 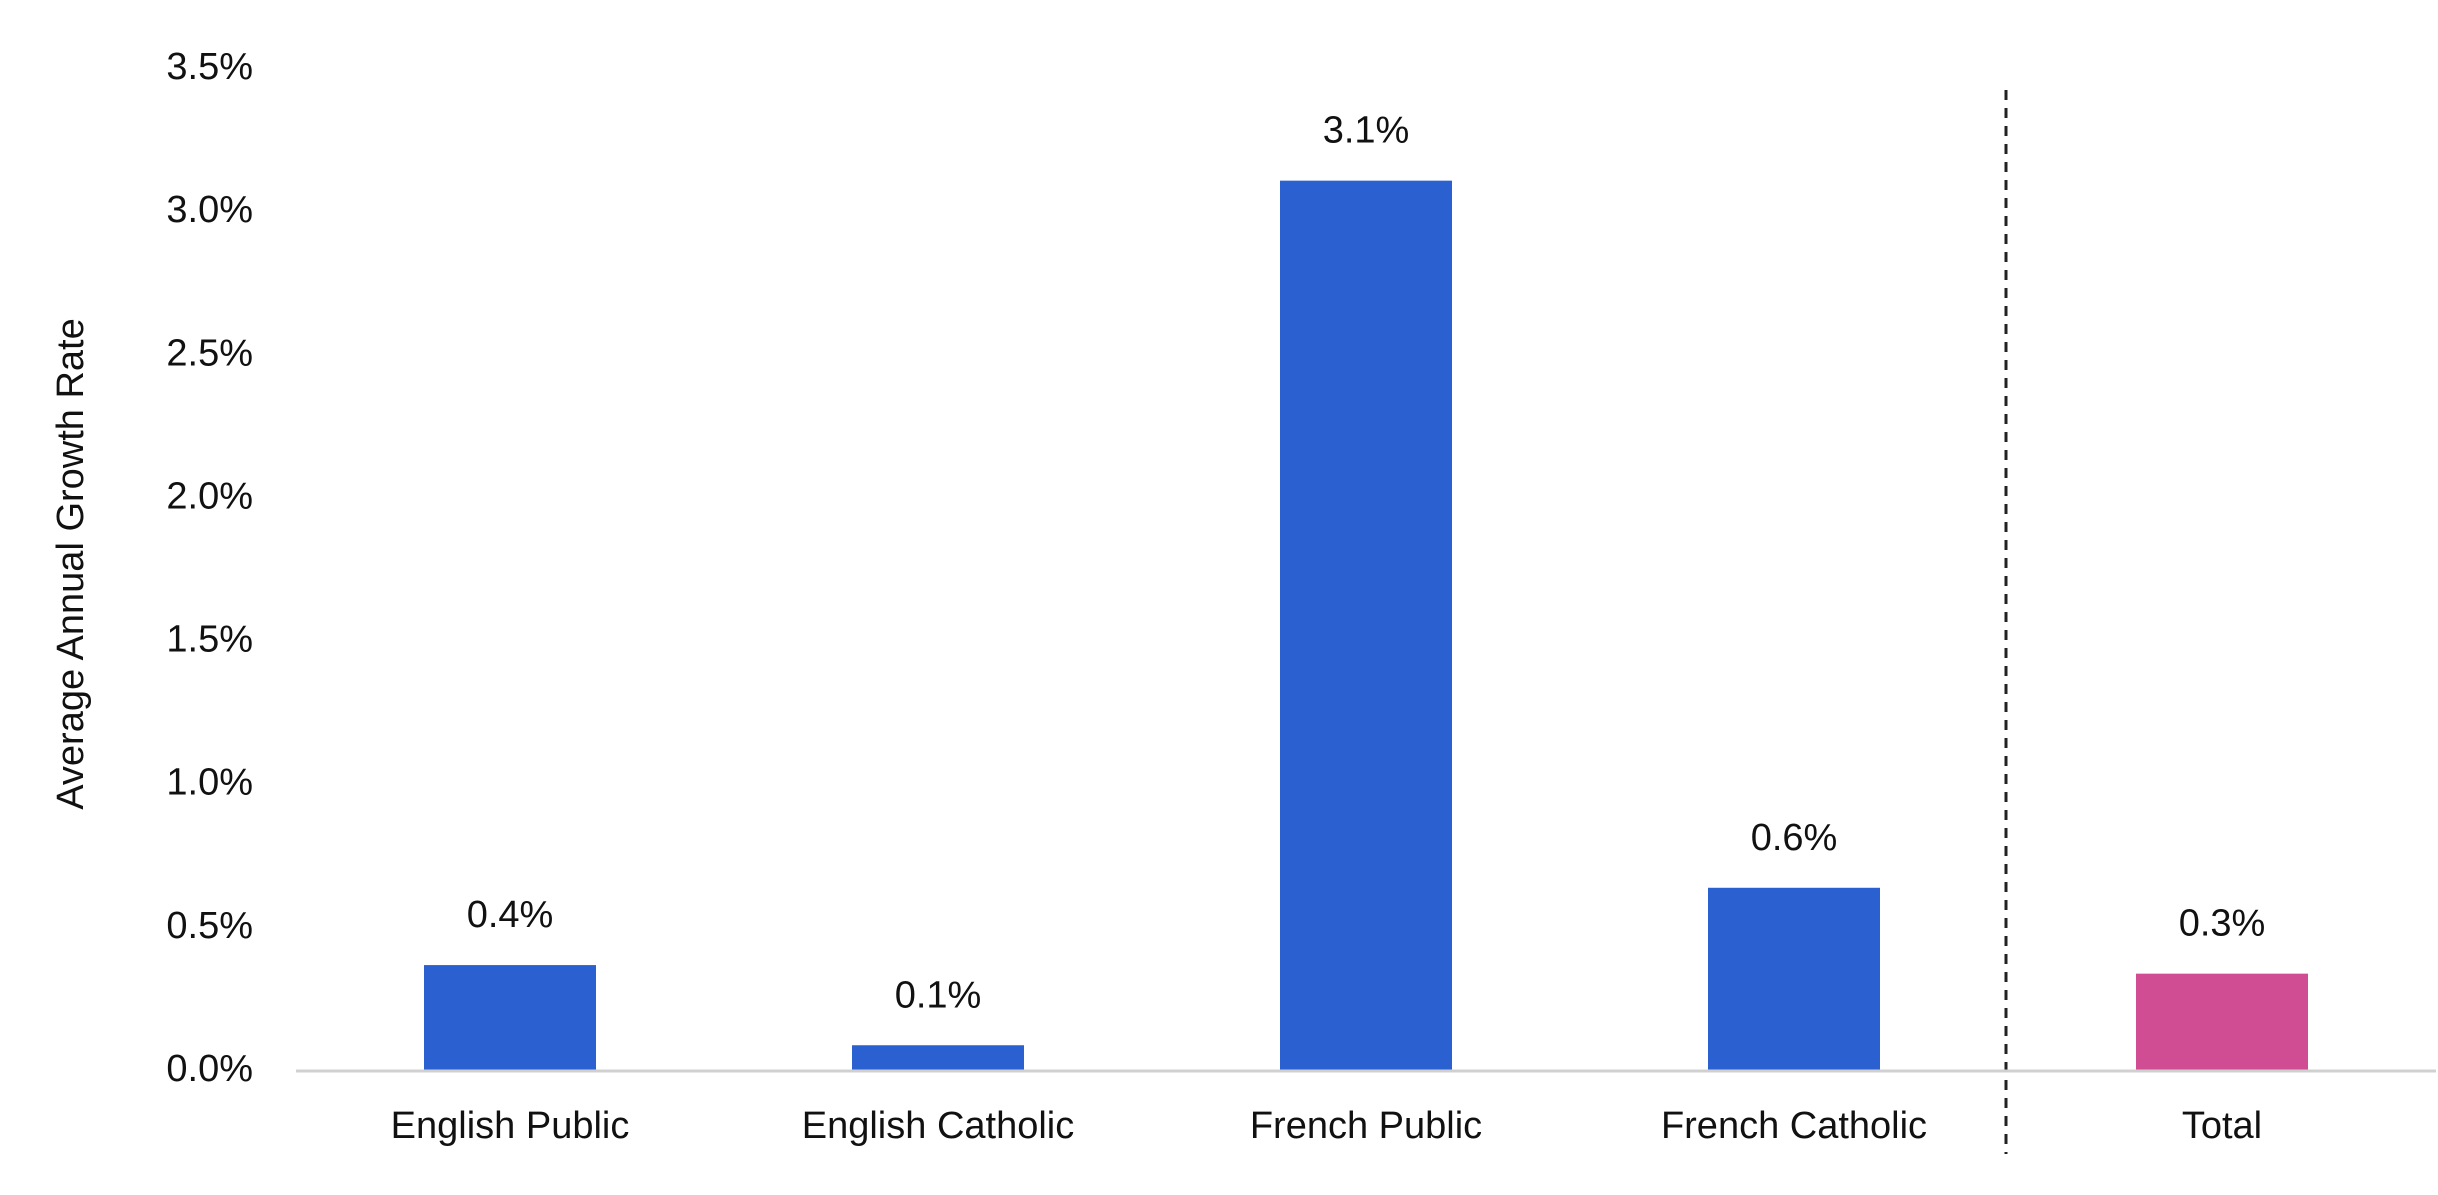 What do you see at coordinates (1794, 1126) in the screenshot?
I see `x-tick-label: French Catholic` at bounding box center [1794, 1126].